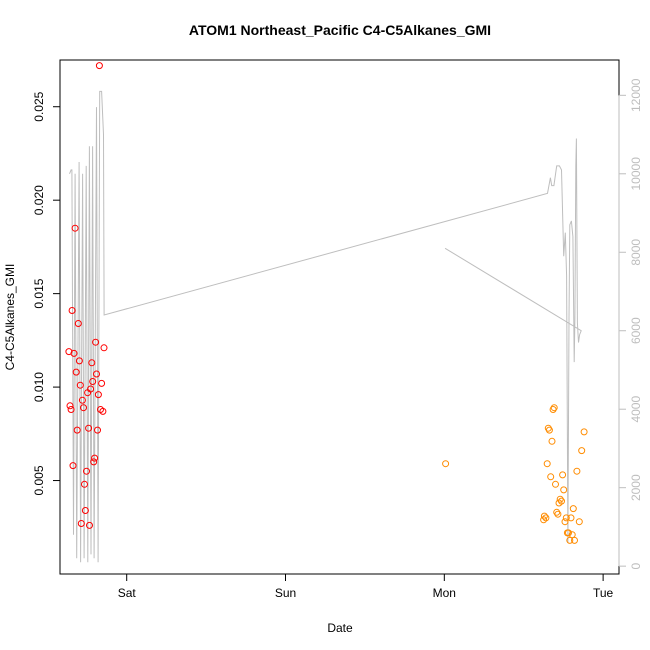  Describe the element at coordinates (636, 409) in the screenshot. I see `y2-tick-label-2: 4000` at that location.